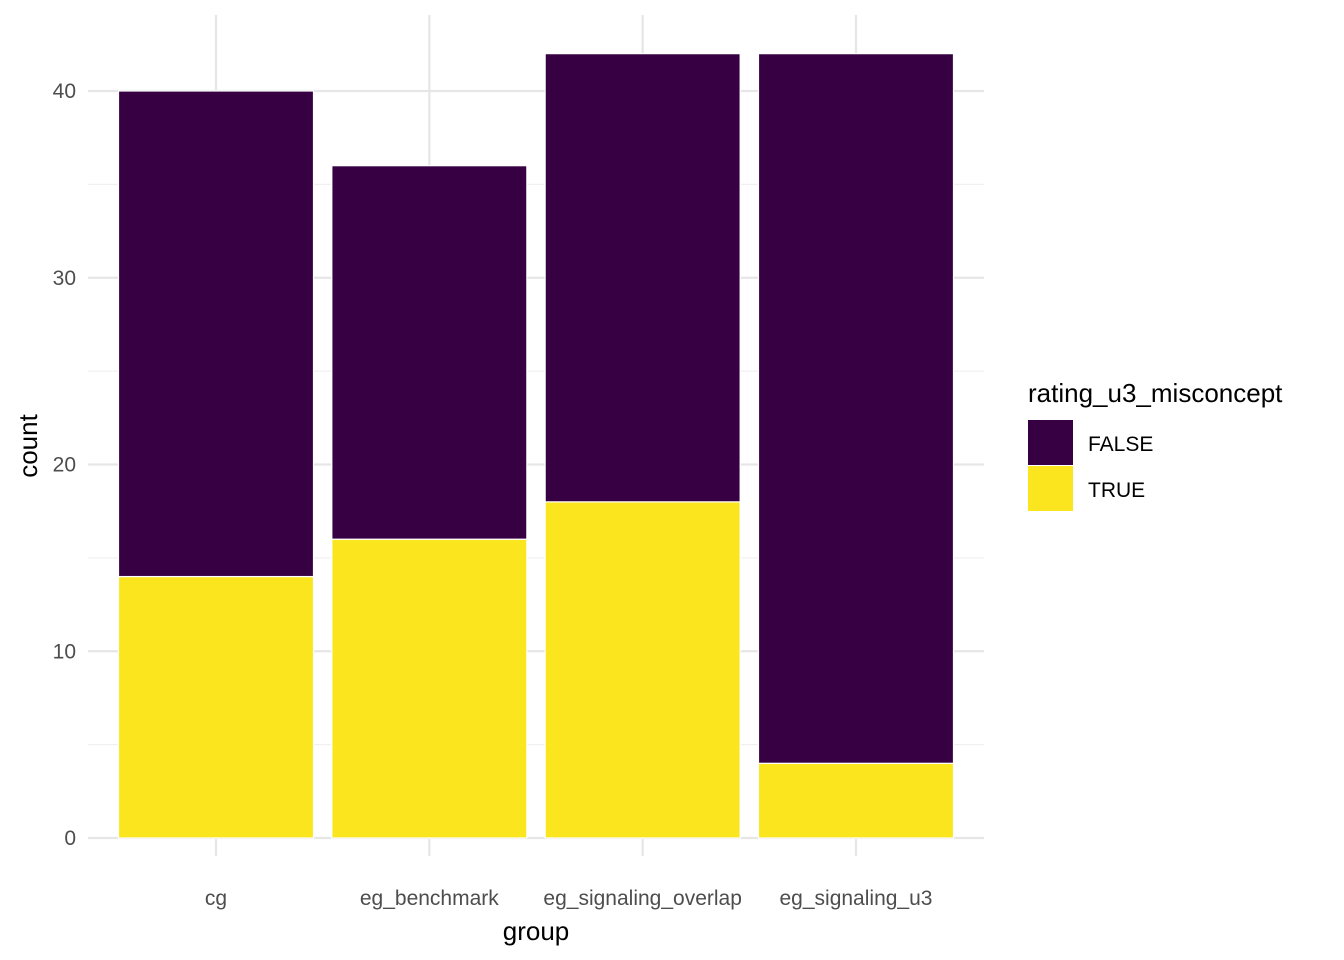 The height and width of the screenshot is (960, 1344). What do you see at coordinates (856, 800) in the screenshot?
I see `bar-eg_signaling_u3-true` at bounding box center [856, 800].